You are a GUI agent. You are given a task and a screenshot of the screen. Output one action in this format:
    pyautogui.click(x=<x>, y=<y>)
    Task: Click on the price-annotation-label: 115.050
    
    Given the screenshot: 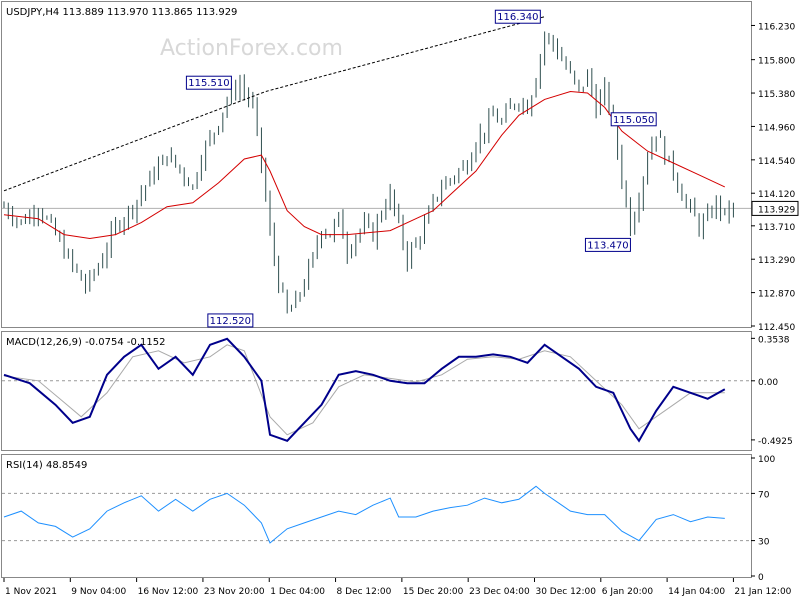 What is the action you would take?
    pyautogui.click(x=633, y=120)
    